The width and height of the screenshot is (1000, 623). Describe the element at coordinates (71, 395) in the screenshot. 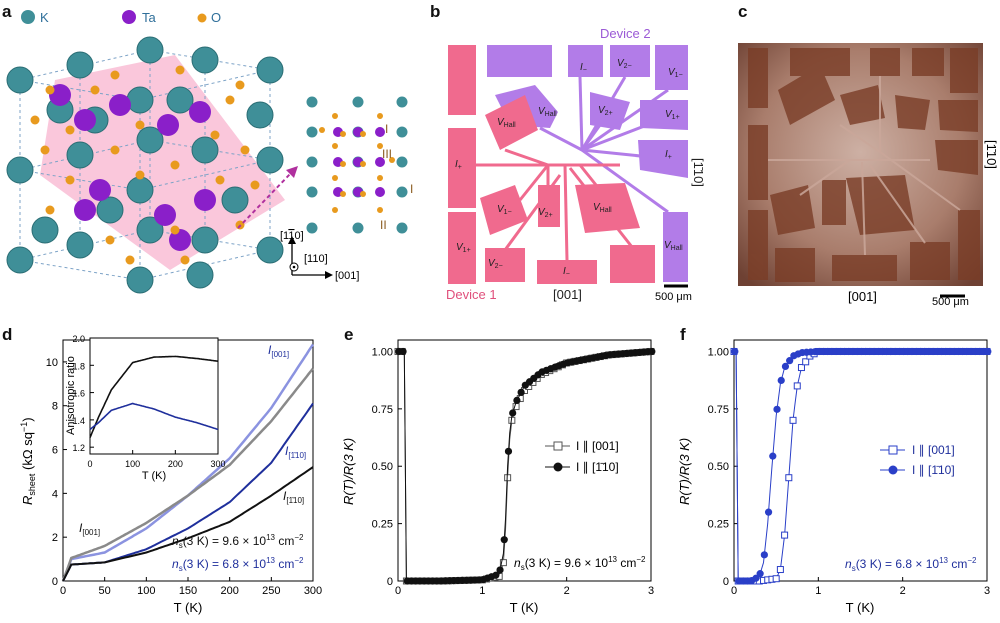

I see `inset-ylabel: Anisotropic ratio` at that location.